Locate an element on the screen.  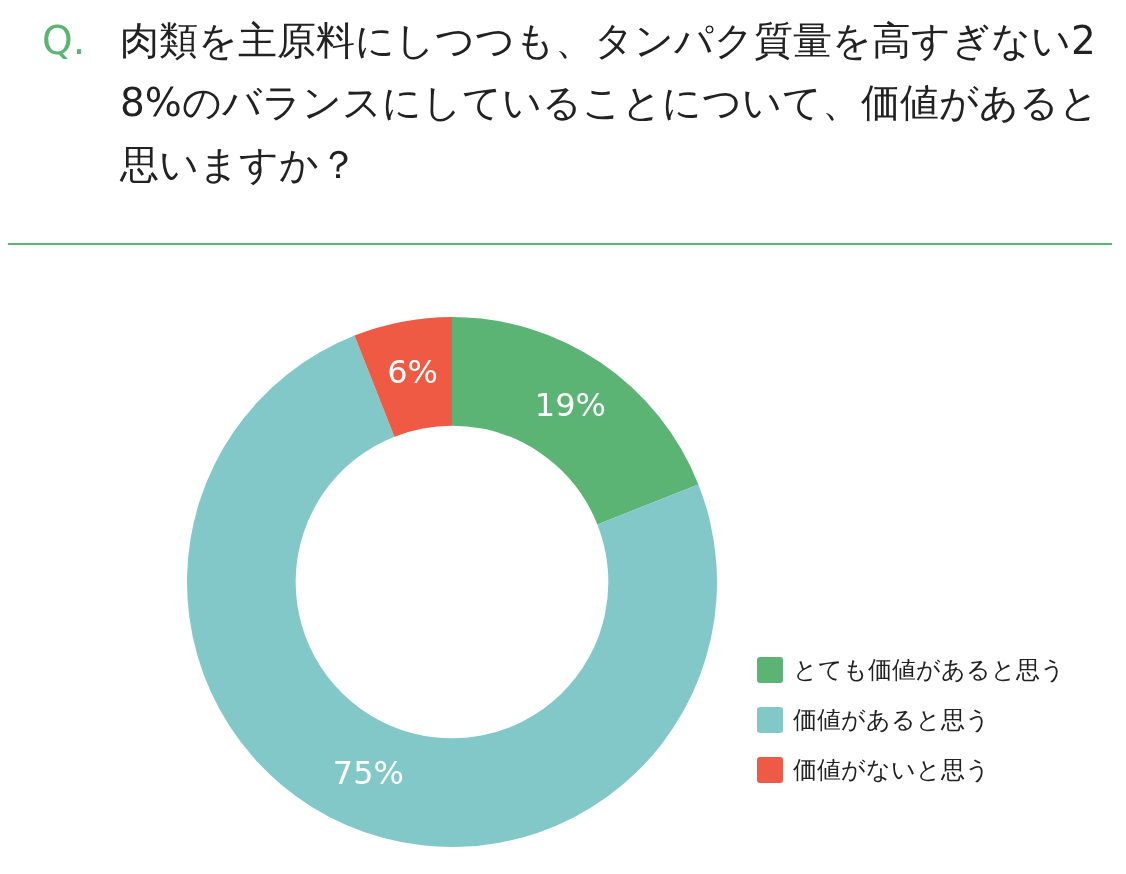
data-label: 19% is located at coordinates (570, 405).